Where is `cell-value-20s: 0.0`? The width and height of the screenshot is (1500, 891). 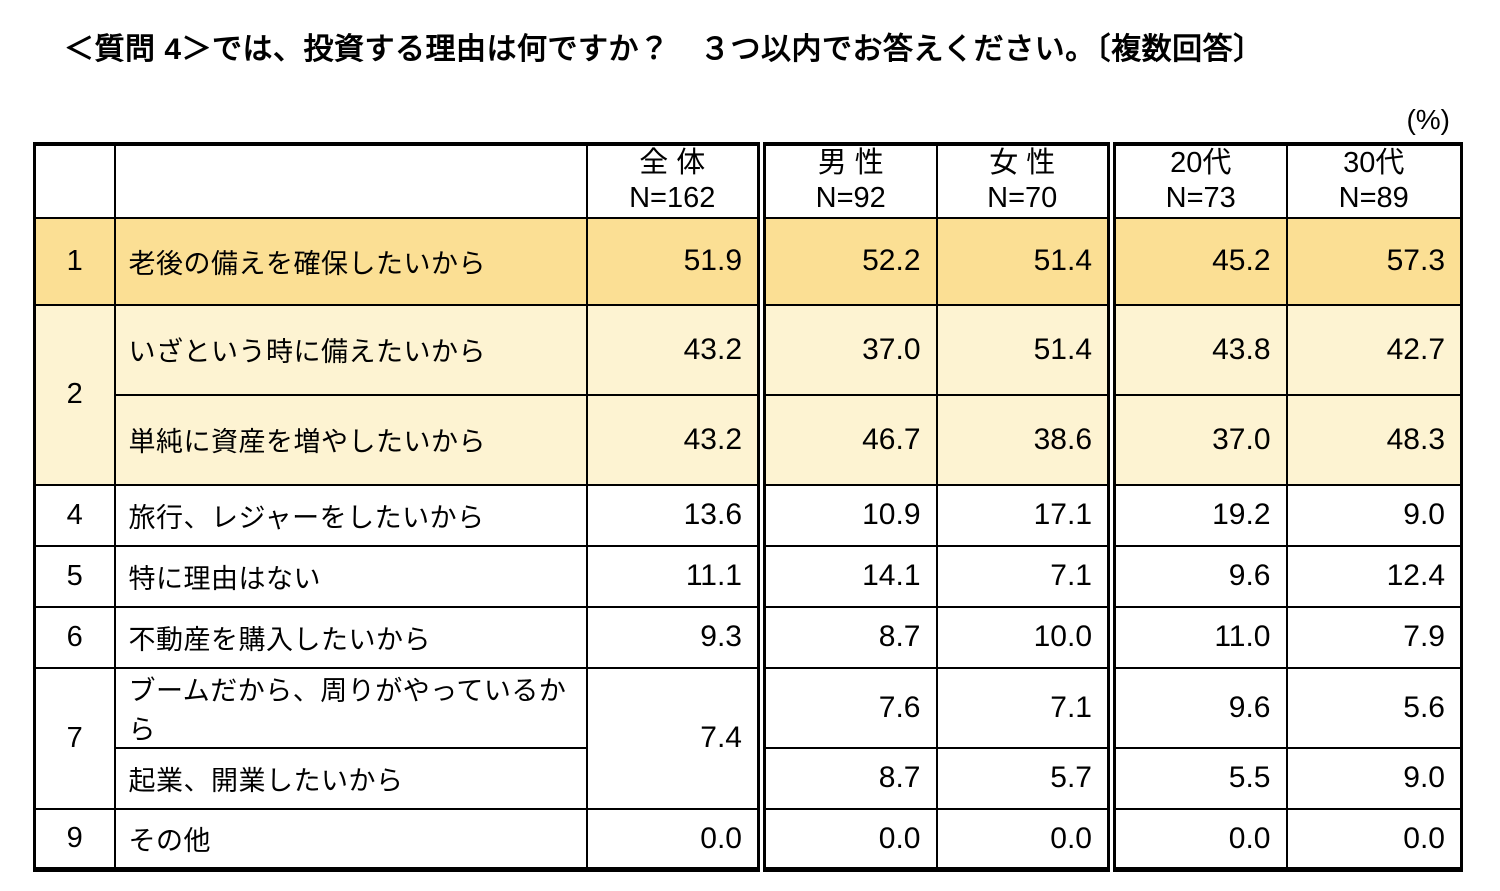
cell-value-20s: 0.0 is located at coordinates (1197, 839).